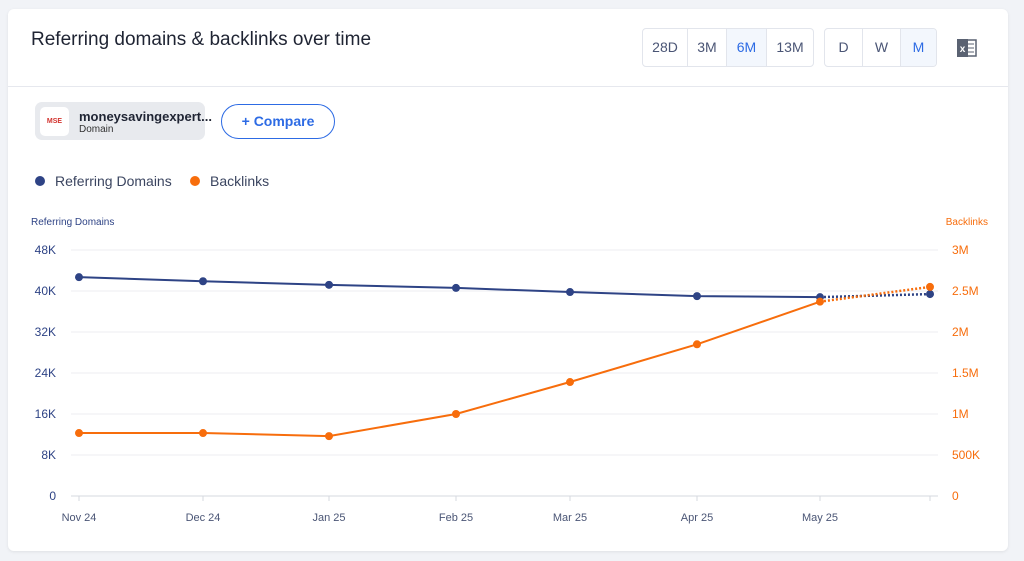  Describe the element at coordinates (449, 287) in the screenshot. I see `referring-domains-line` at that location.